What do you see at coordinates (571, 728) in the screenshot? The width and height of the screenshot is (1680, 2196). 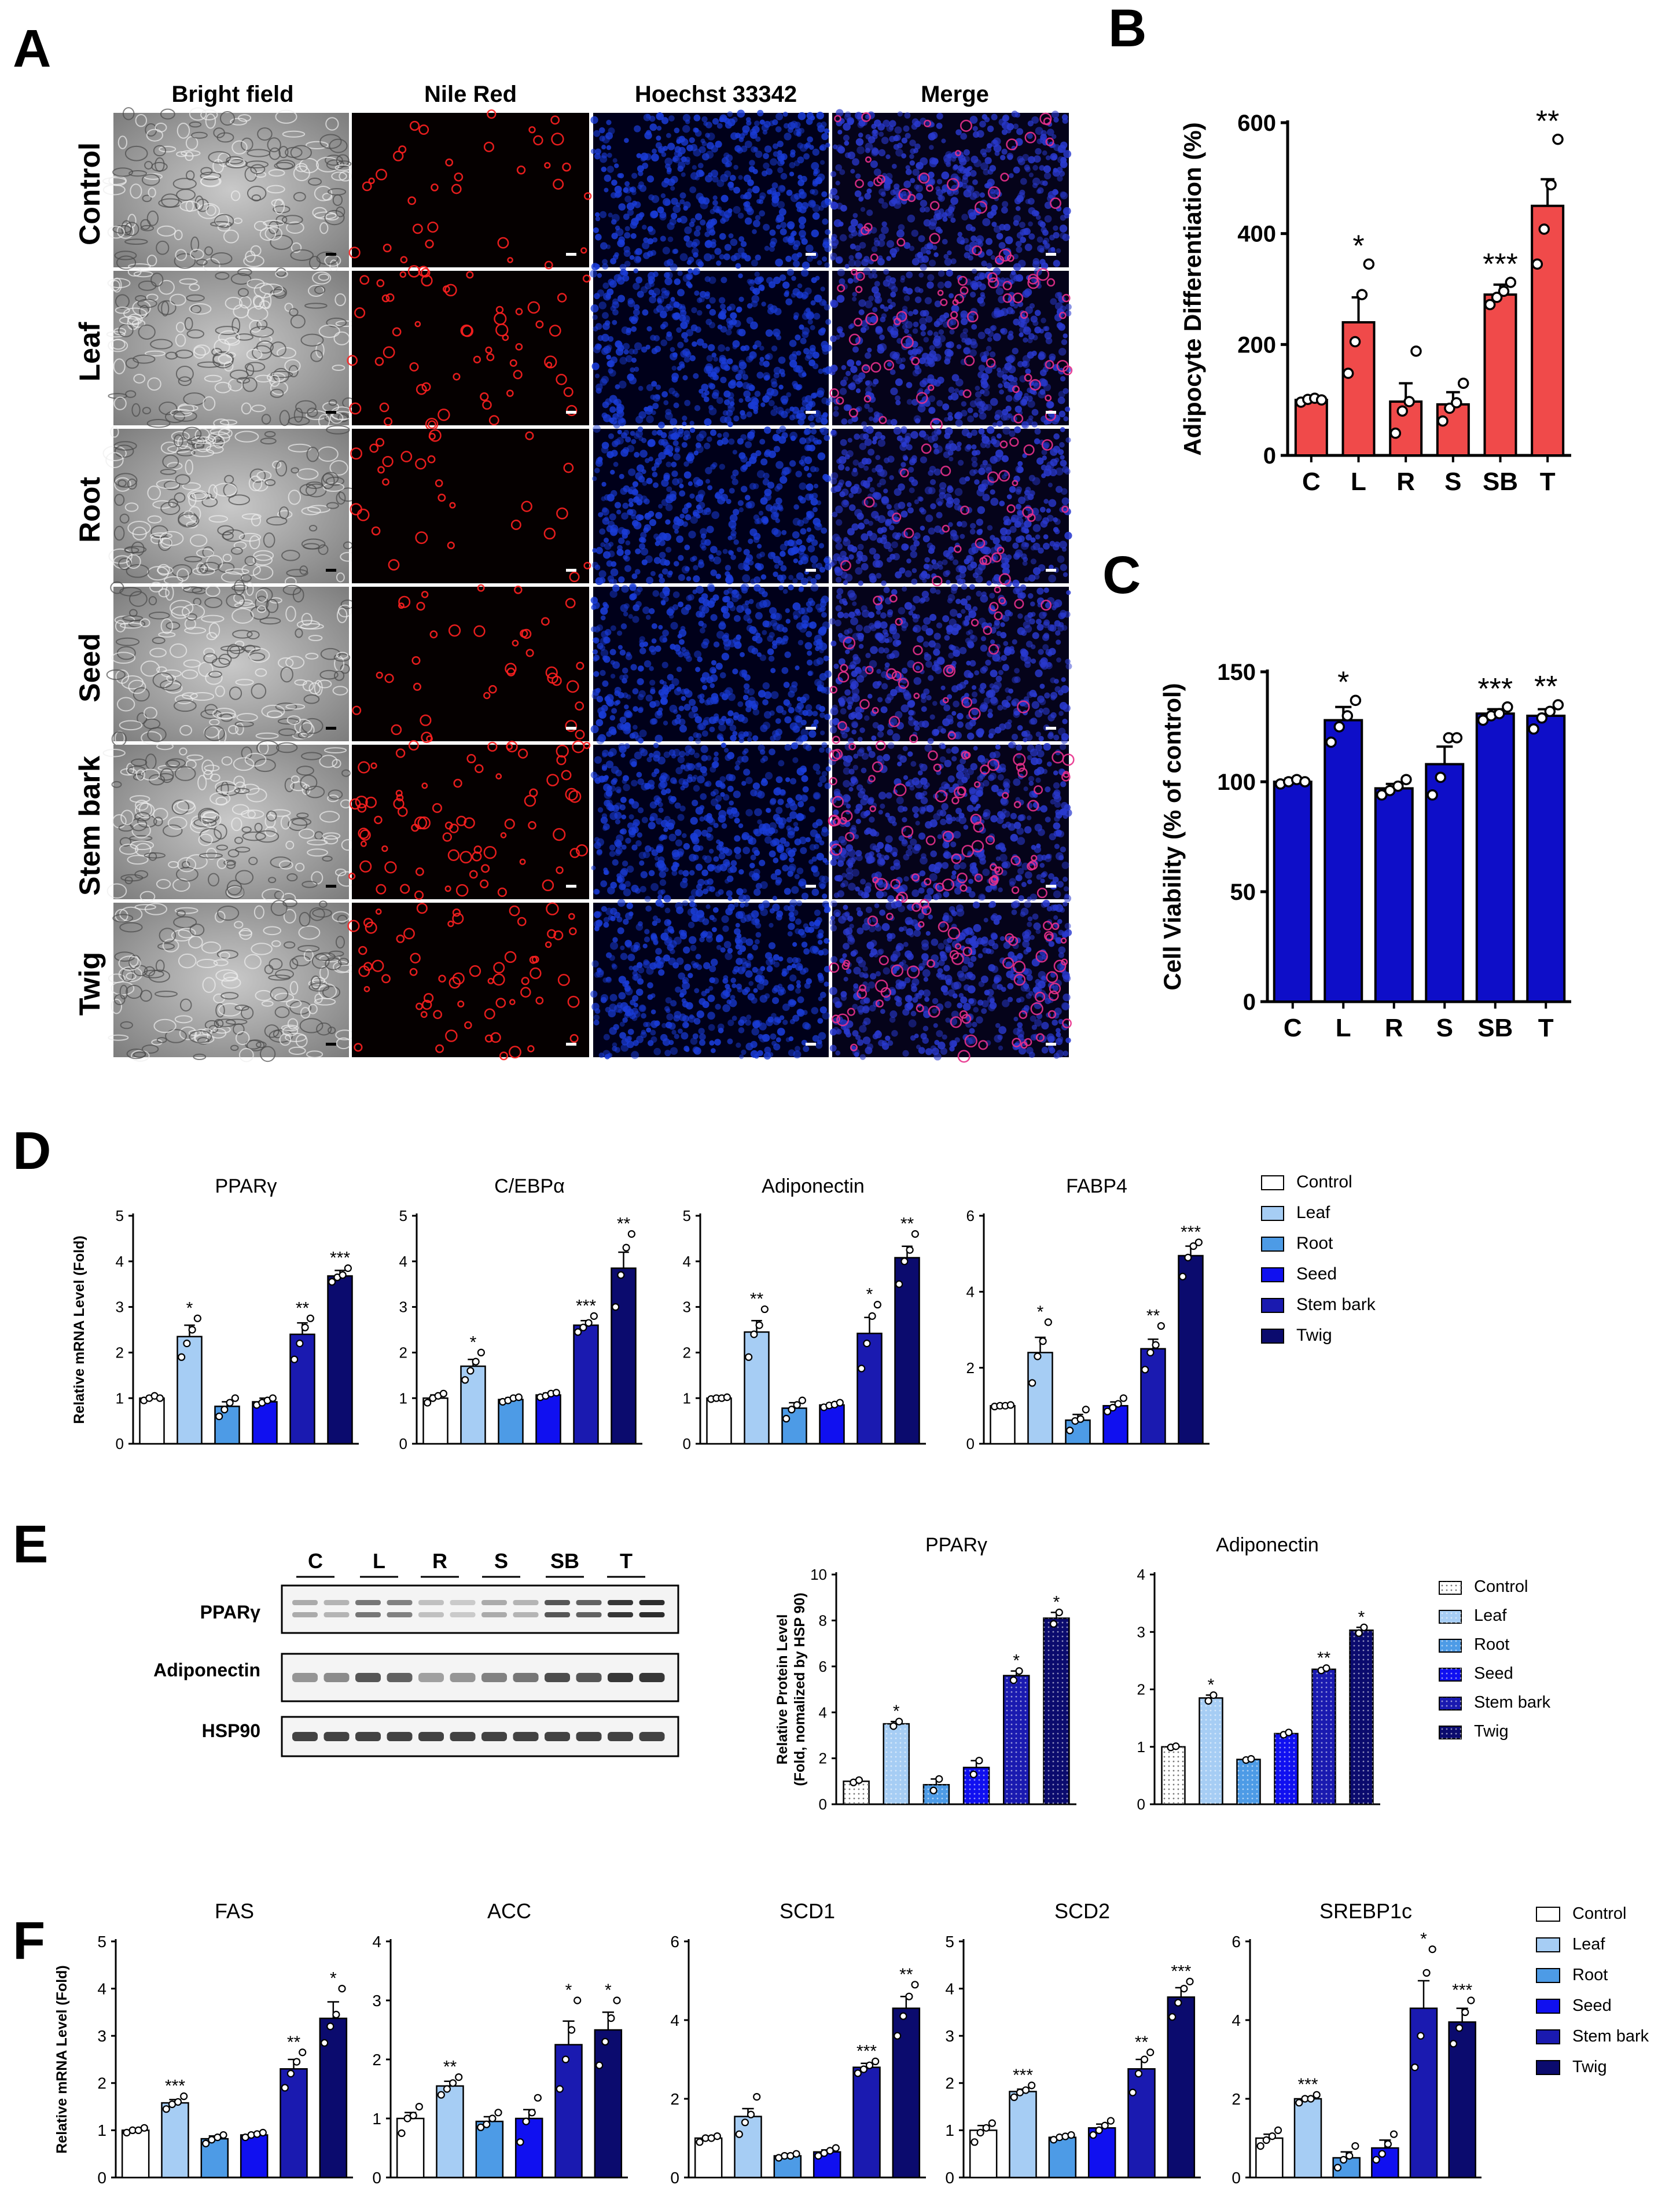 I see `scale-bar` at bounding box center [571, 728].